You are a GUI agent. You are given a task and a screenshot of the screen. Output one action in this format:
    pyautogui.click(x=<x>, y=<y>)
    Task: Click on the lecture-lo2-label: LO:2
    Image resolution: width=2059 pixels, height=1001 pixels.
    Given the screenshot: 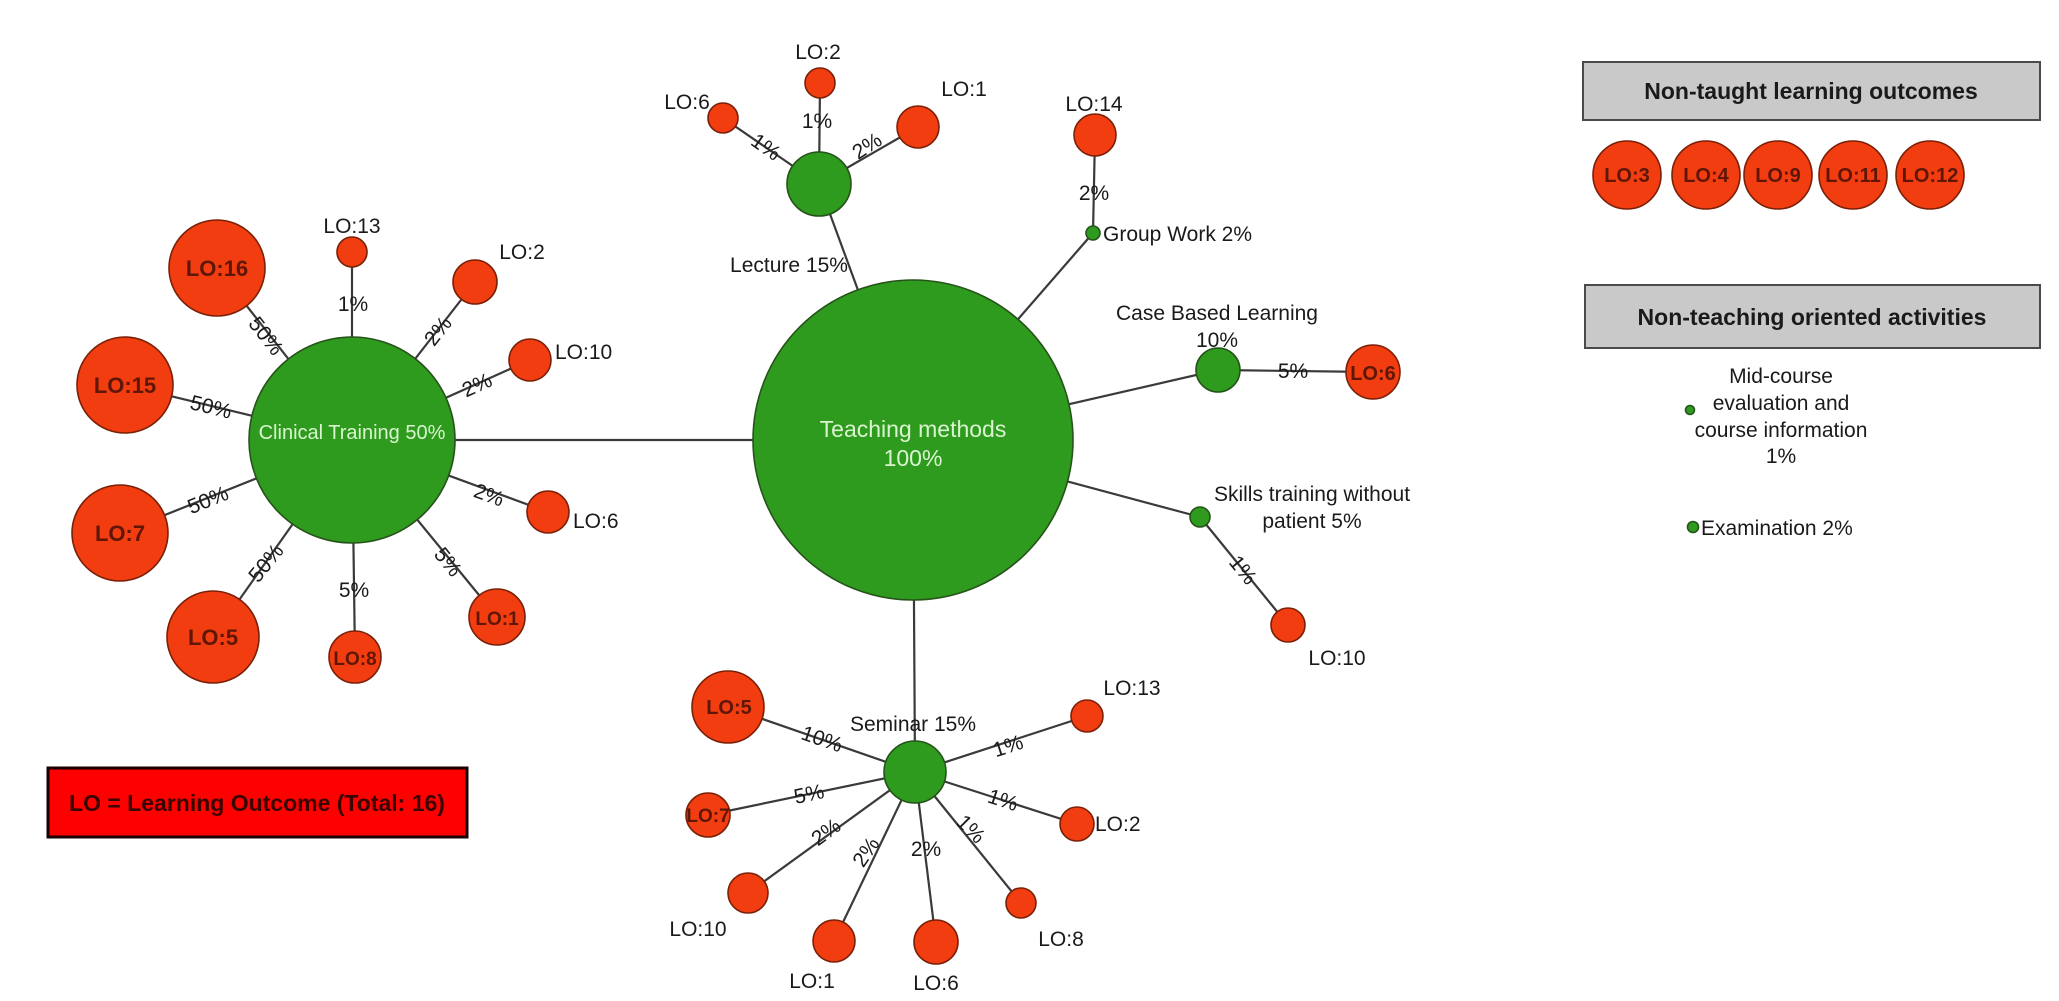 What is the action you would take?
    pyautogui.click(x=818, y=52)
    